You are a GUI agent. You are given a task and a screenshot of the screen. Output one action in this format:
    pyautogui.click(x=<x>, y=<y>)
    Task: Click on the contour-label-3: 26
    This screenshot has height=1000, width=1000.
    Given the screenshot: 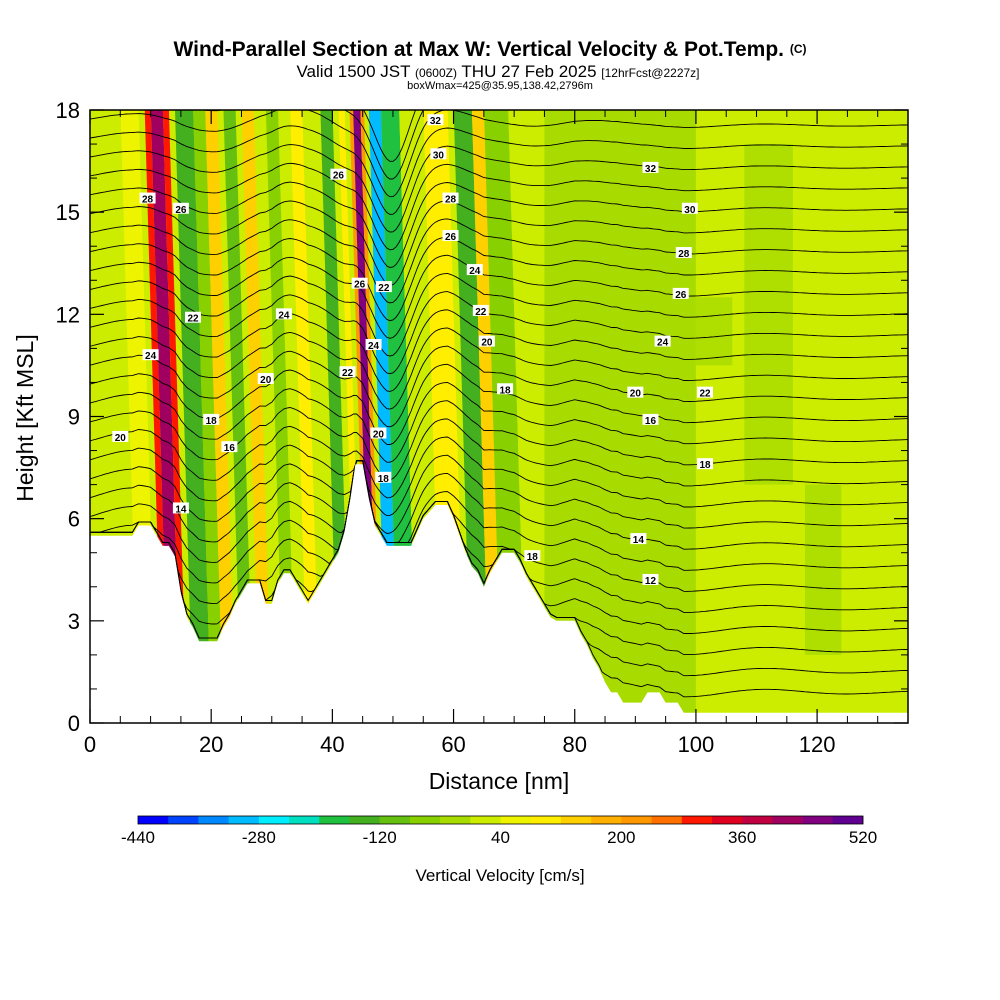 What is the action you would take?
    pyautogui.click(x=180, y=209)
    